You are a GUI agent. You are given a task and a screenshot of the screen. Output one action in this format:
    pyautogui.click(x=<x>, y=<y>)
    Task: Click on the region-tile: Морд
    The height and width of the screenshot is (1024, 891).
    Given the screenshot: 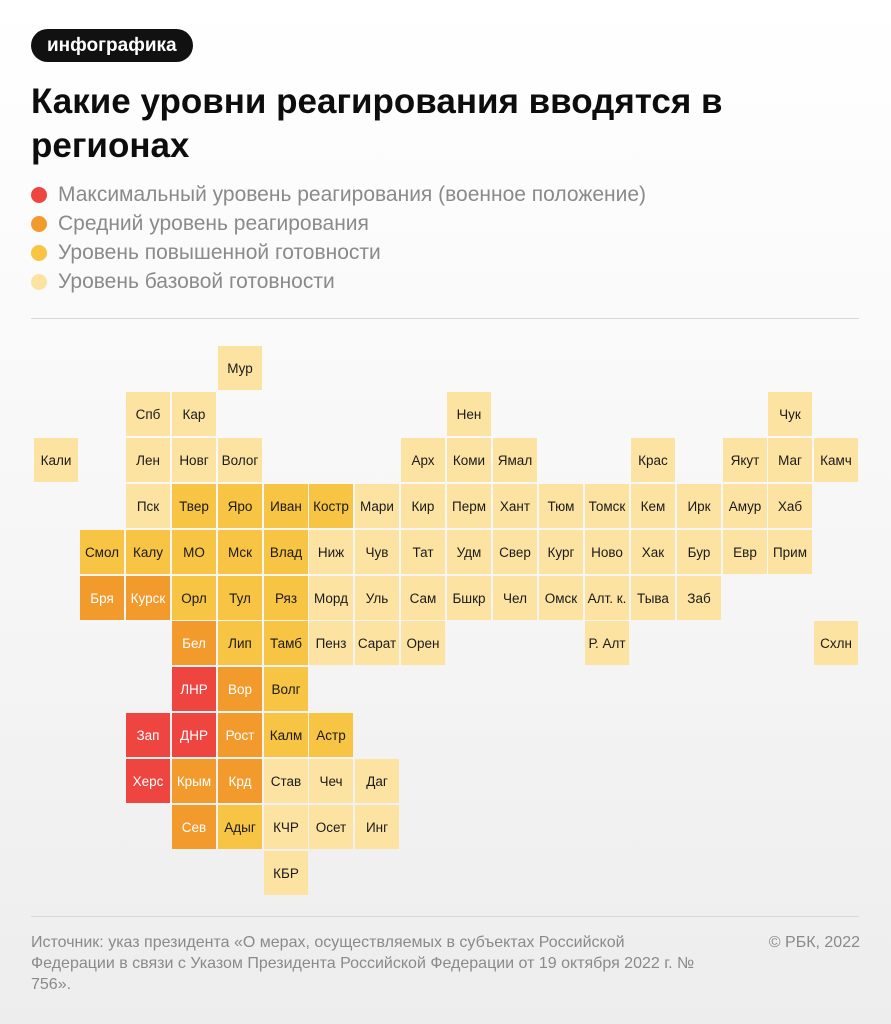 What is the action you would take?
    pyautogui.click(x=331, y=598)
    